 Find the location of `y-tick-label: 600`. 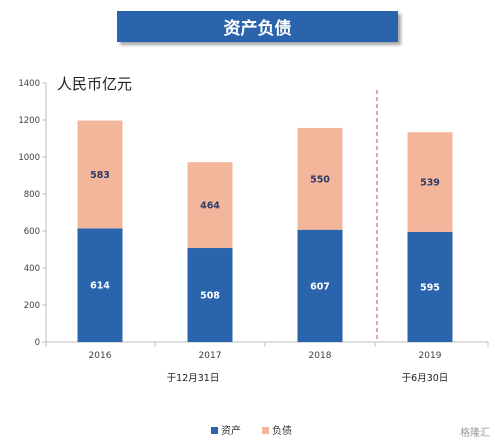

y-tick-label: 600 is located at coordinates (32, 232).